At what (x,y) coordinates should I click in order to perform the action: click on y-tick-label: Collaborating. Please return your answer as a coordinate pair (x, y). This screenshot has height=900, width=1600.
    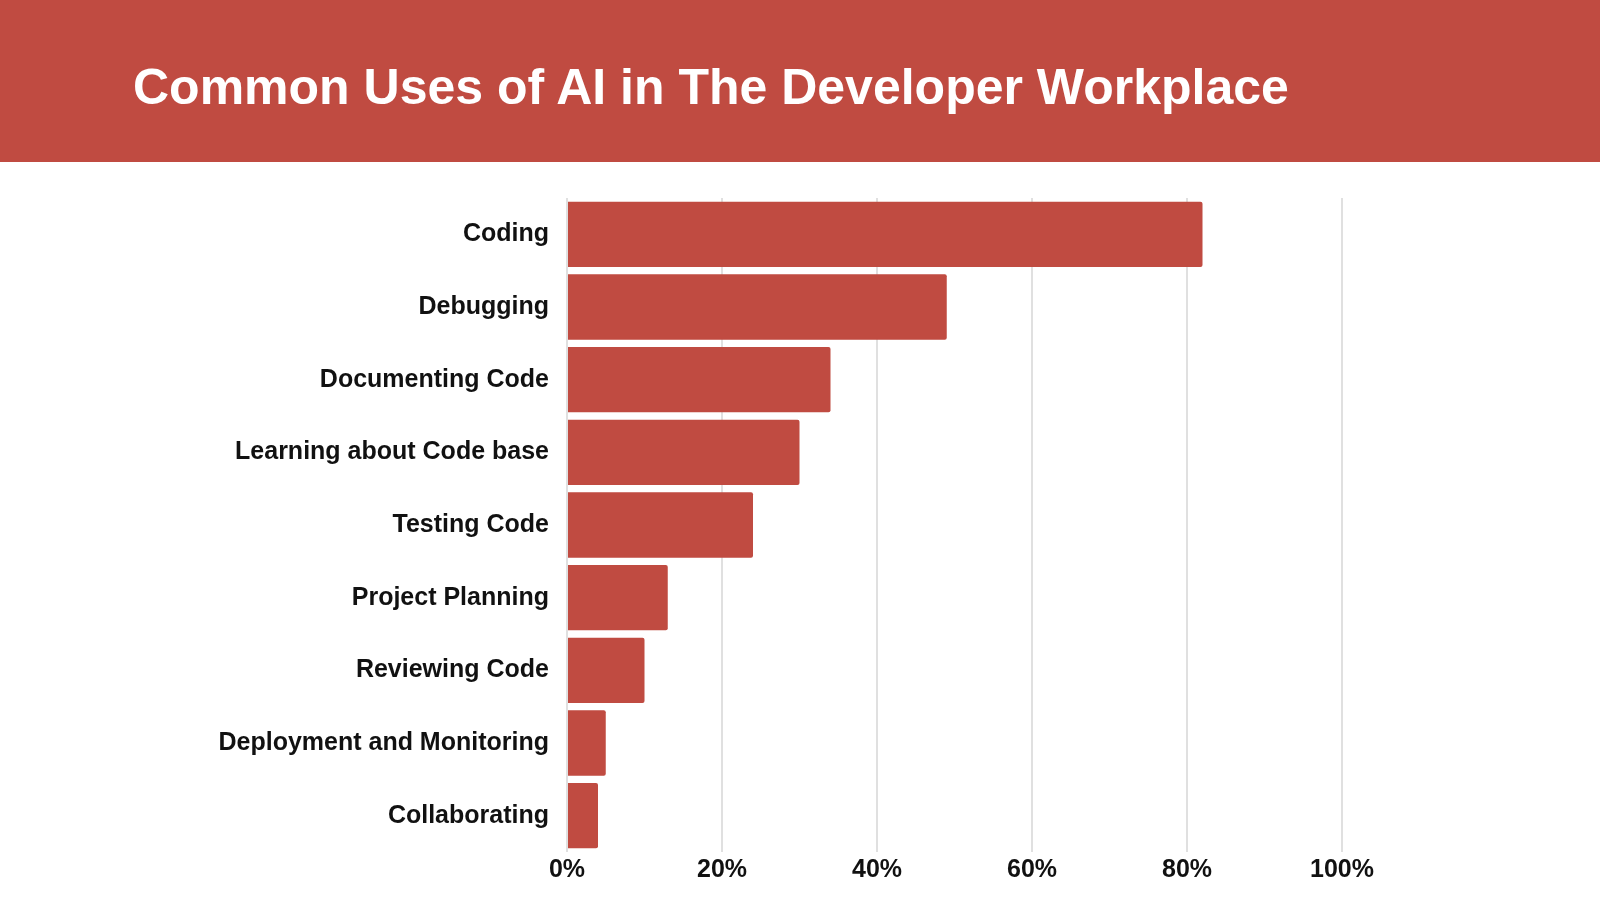
    Looking at the image, I should click on (468, 813).